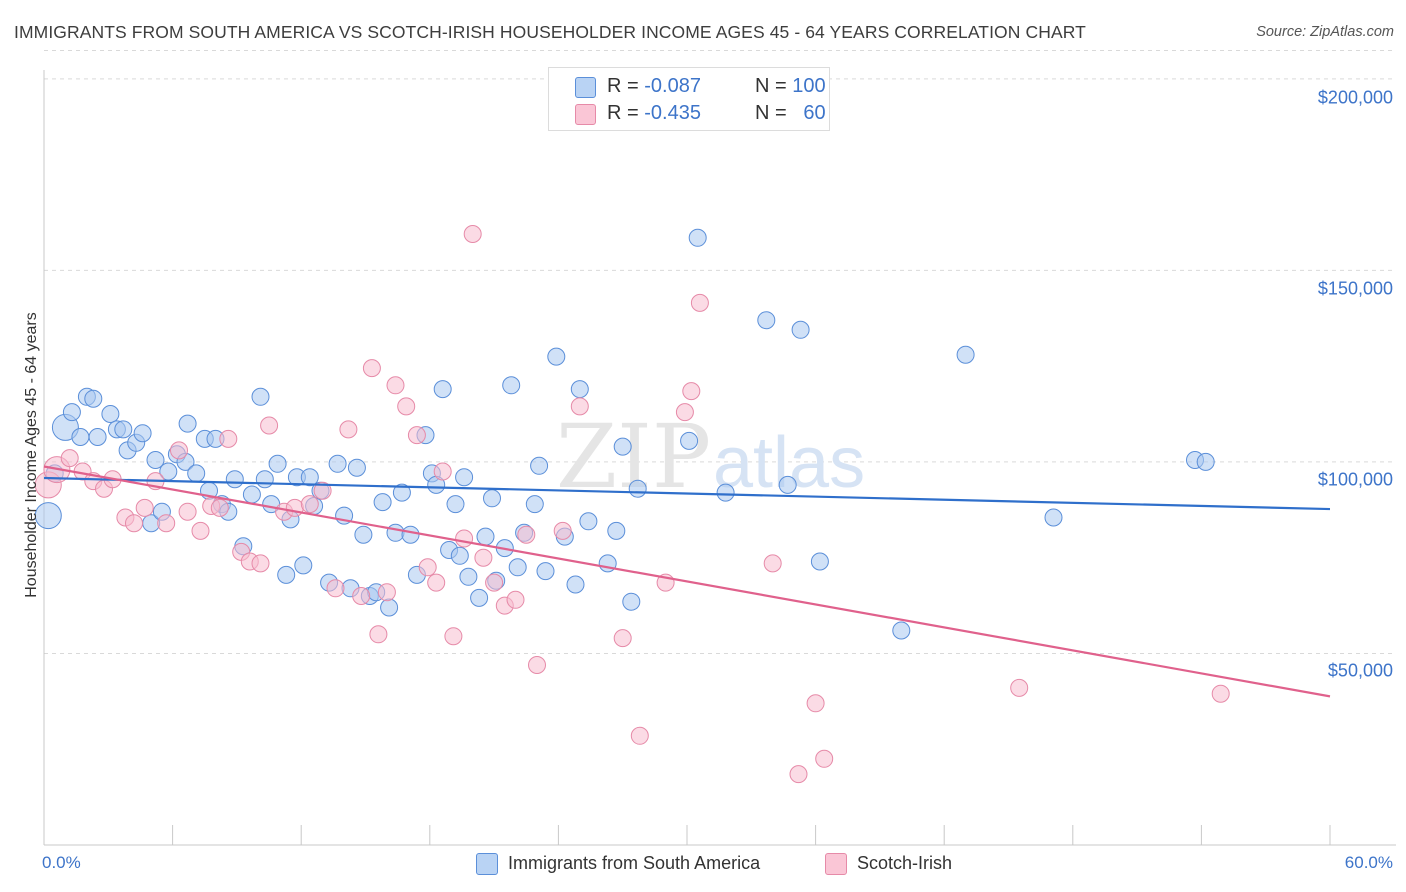 This screenshot has width=1406, height=892. What do you see at coordinates (31, 455) in the screenshot?
I see `y-axis-label: Householder Income Ages 45 - 64 years` at bounding box center [31, 455].